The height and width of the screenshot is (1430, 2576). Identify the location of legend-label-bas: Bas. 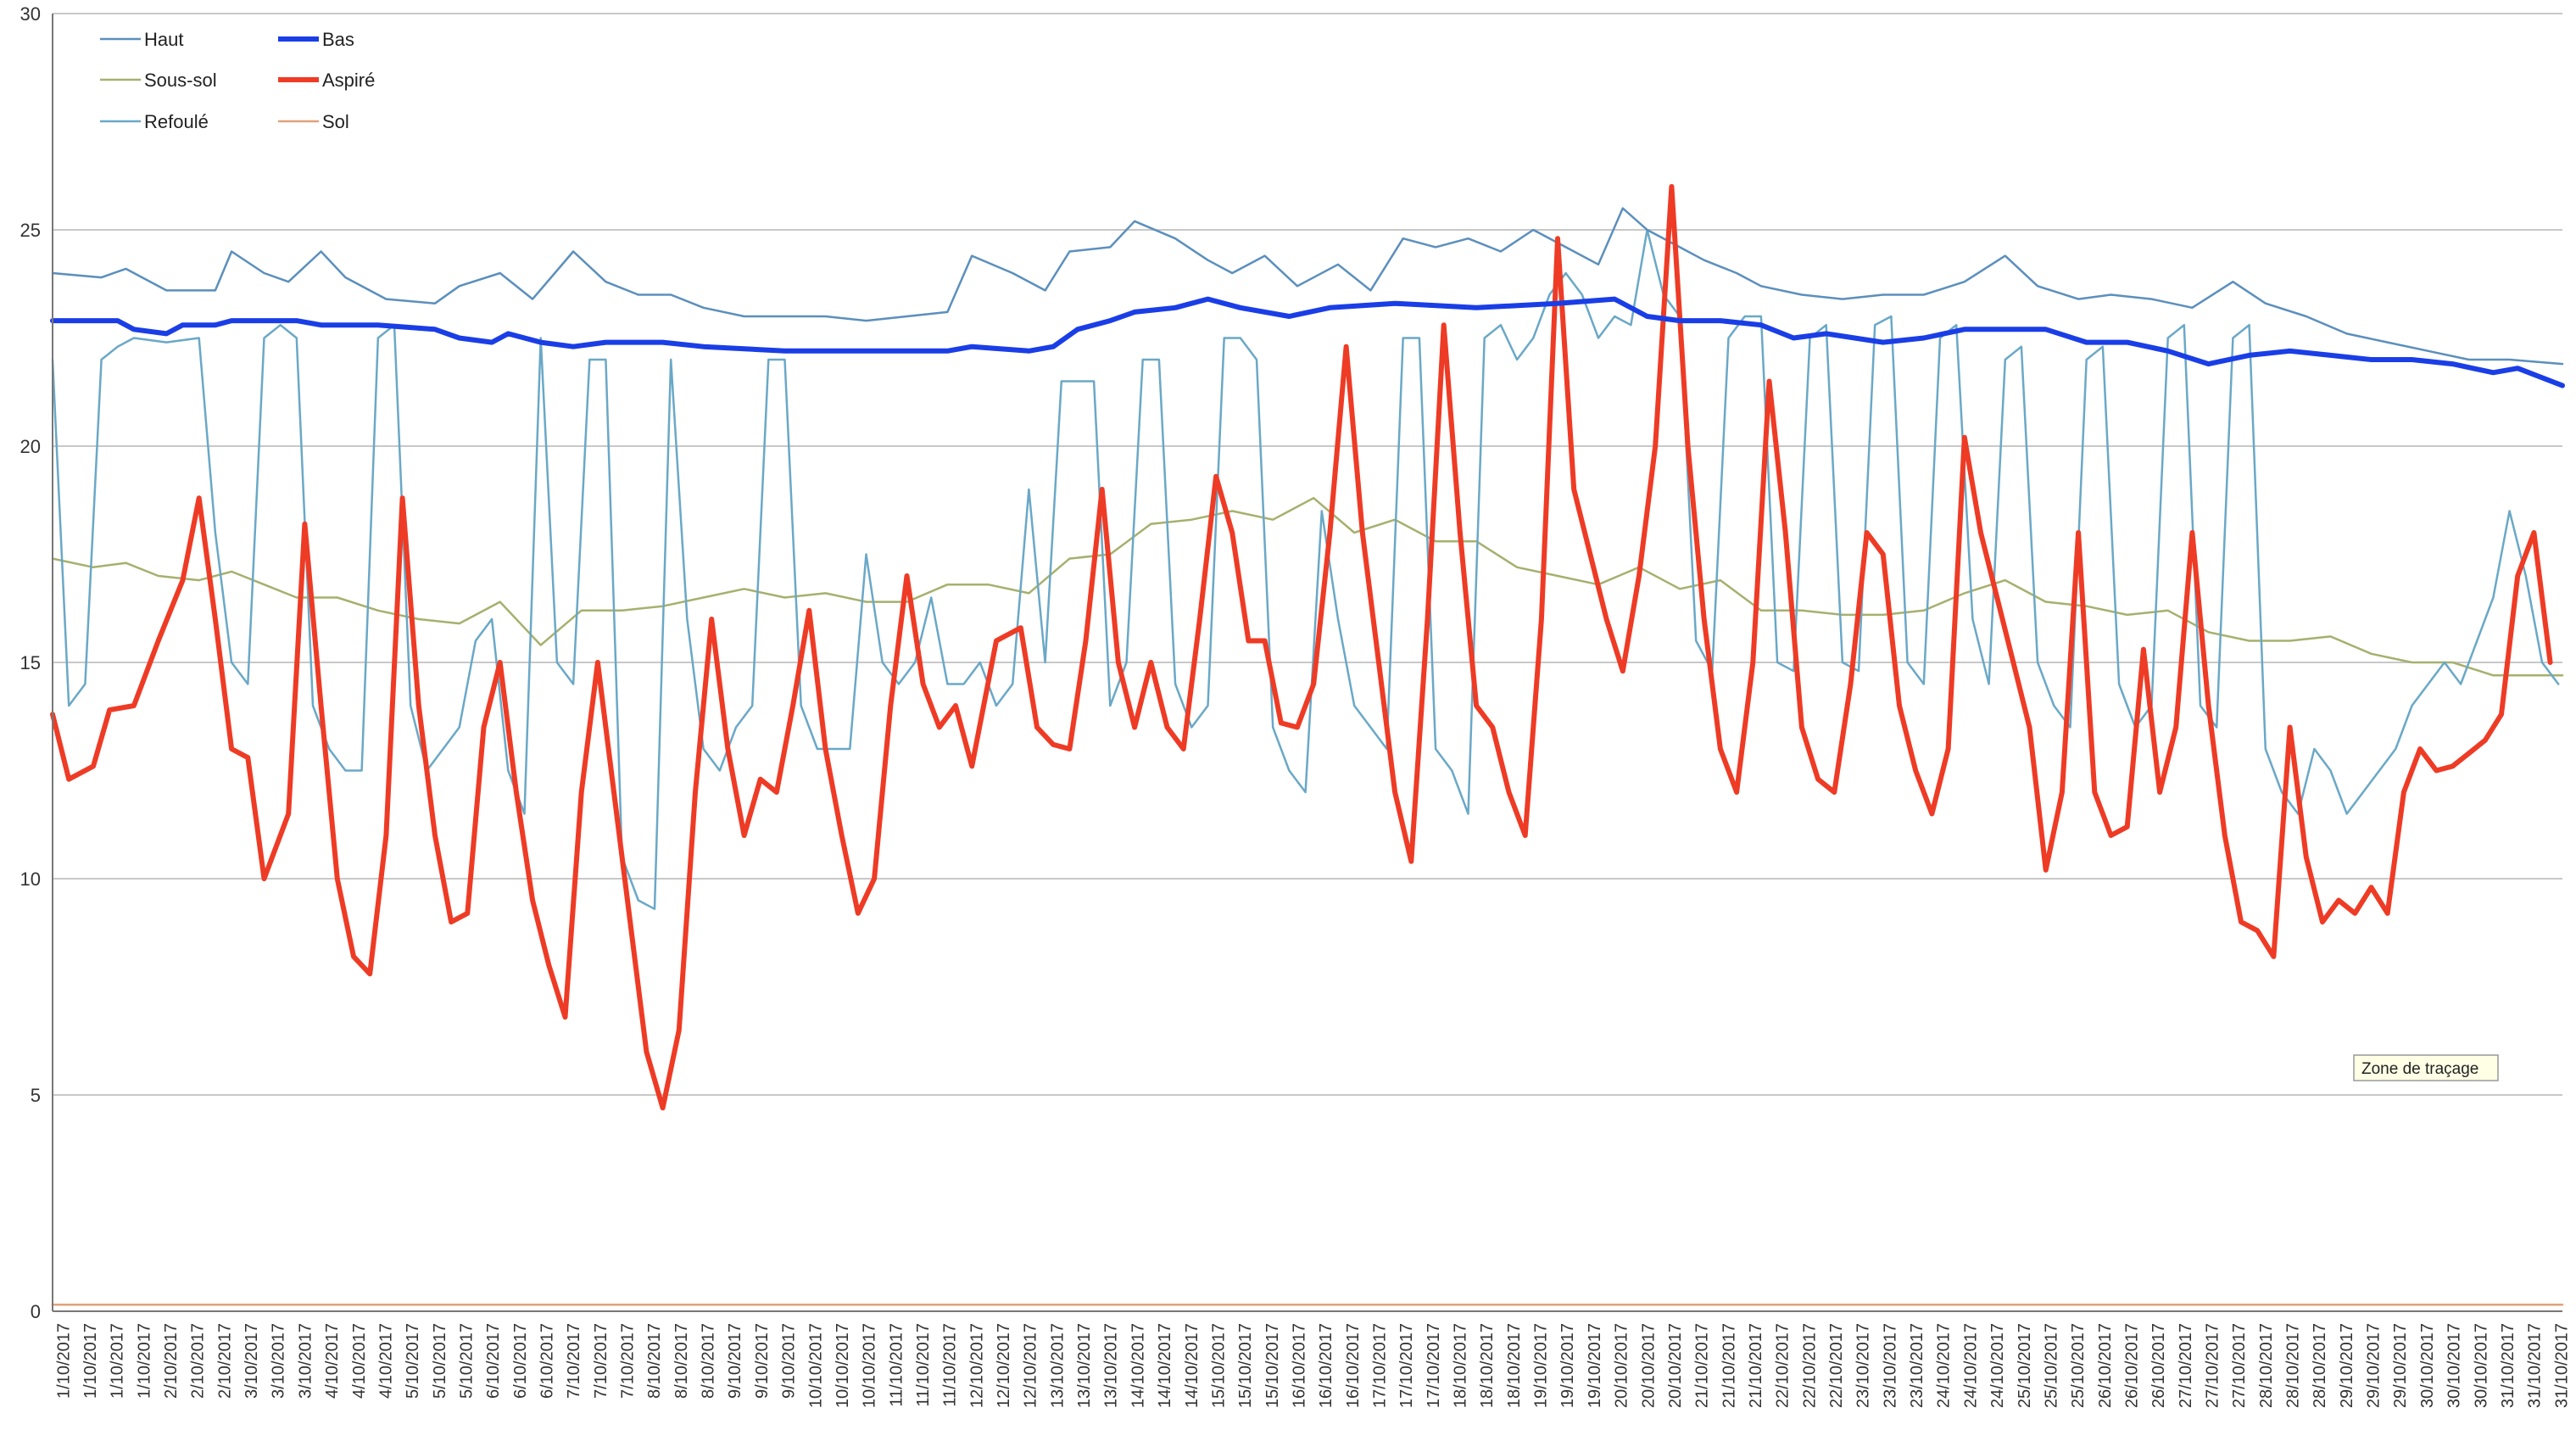
(338, 40).